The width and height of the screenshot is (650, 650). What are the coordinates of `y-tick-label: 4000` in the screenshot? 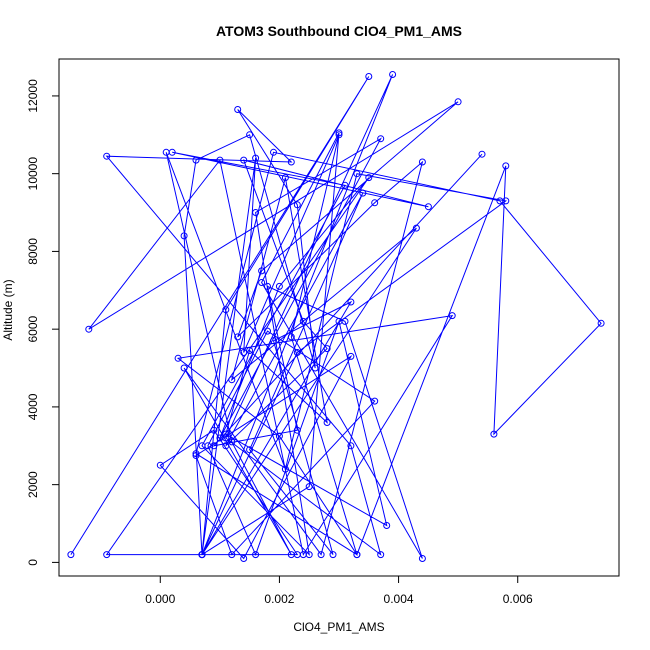 It's located at (33, 406).